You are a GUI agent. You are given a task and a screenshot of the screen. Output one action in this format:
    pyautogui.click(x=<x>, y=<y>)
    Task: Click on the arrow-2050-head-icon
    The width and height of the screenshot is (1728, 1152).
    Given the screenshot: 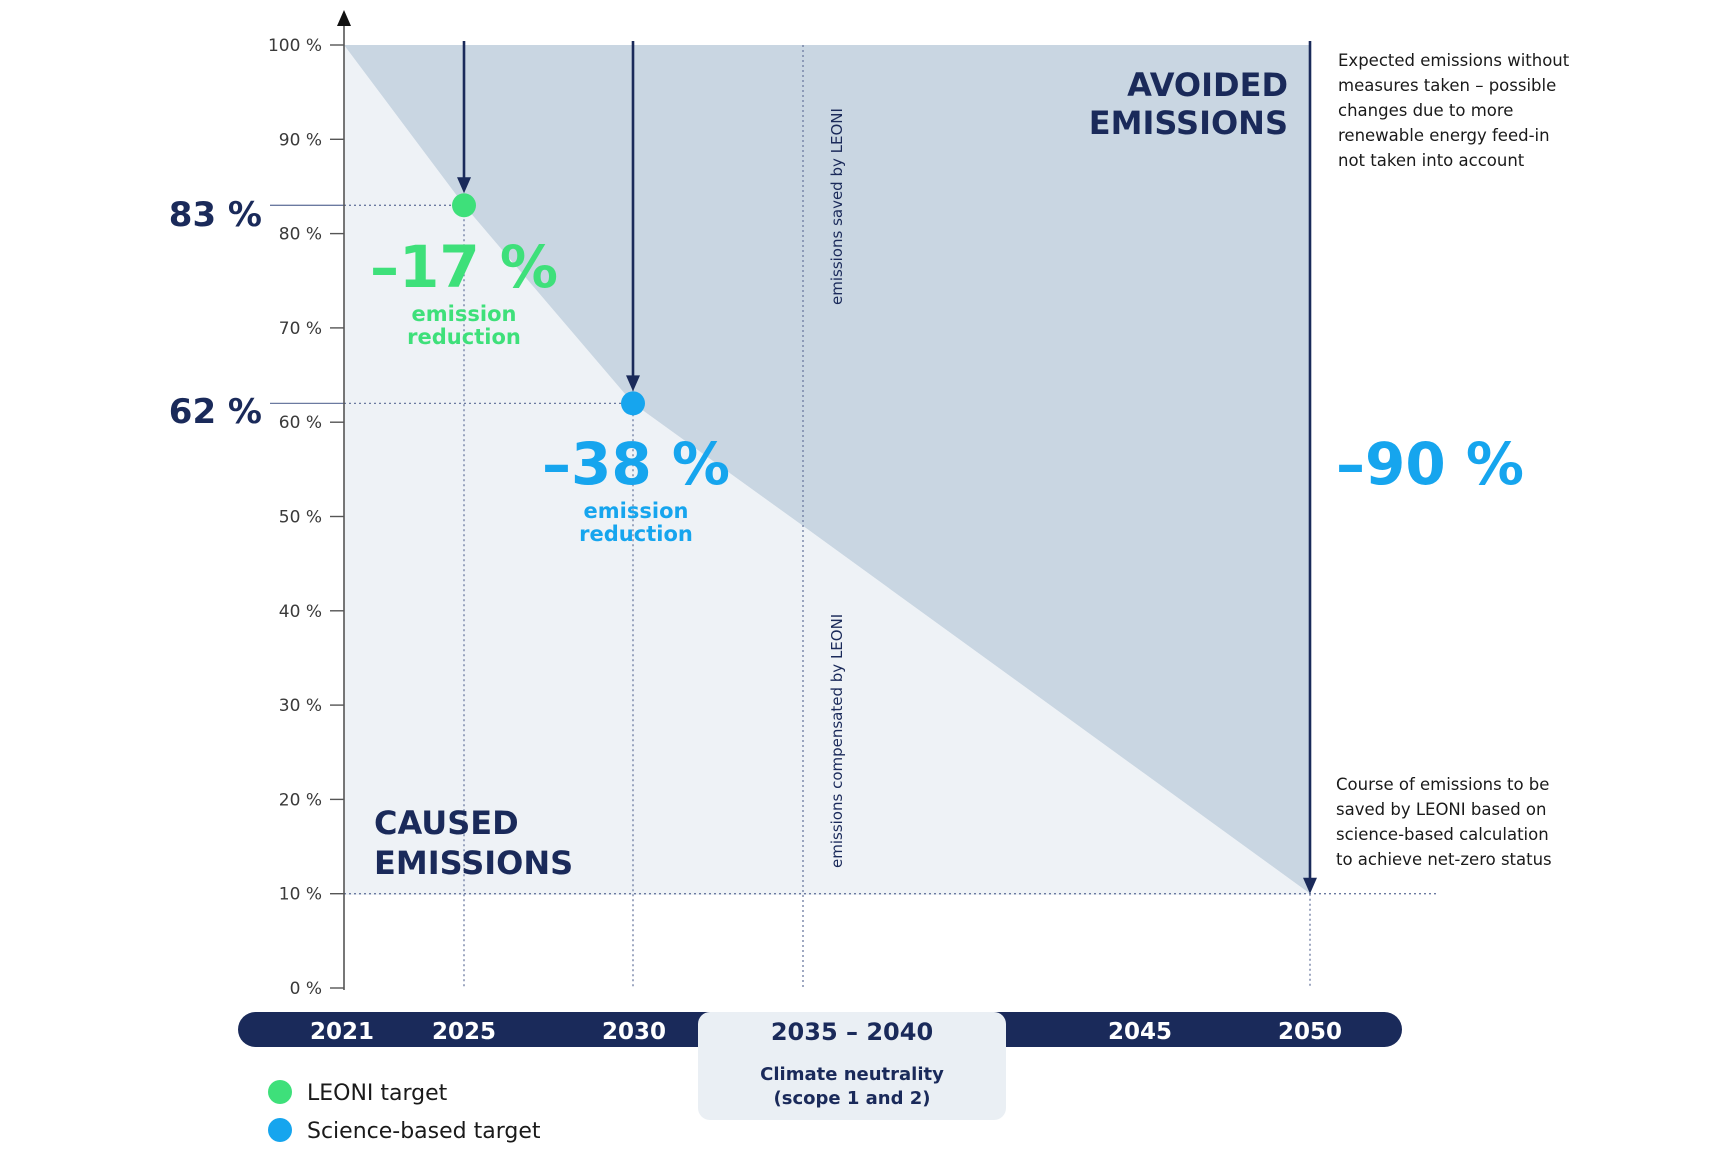 What is the action you would take?
    pyautogui.click(x=1310, y=885)
    